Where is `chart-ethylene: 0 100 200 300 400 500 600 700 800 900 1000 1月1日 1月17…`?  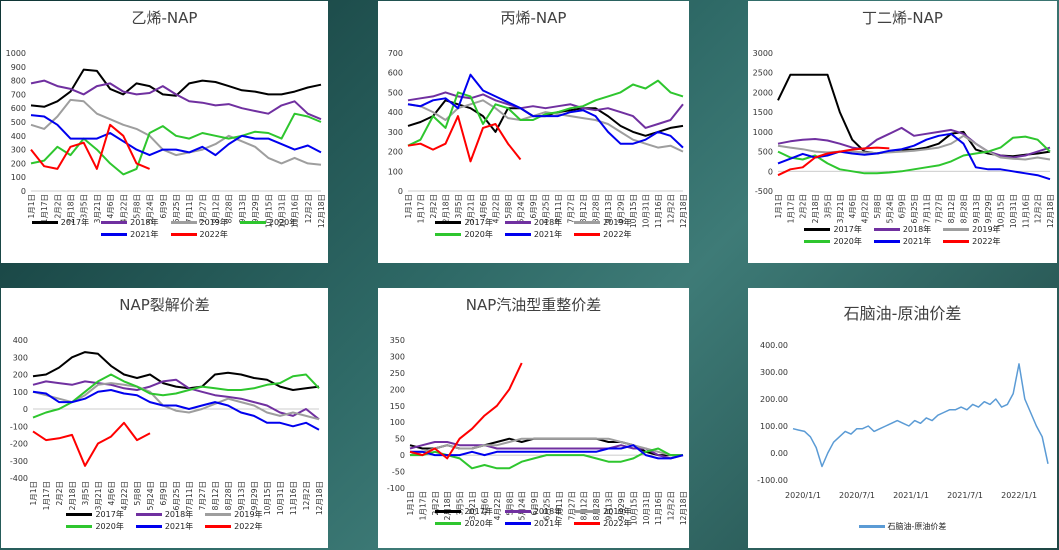
chart-ethylene: 0 100 200 300 400 500 600 700 800 900 1000 1月1日 1月17… is located at coordinates (166, 138).